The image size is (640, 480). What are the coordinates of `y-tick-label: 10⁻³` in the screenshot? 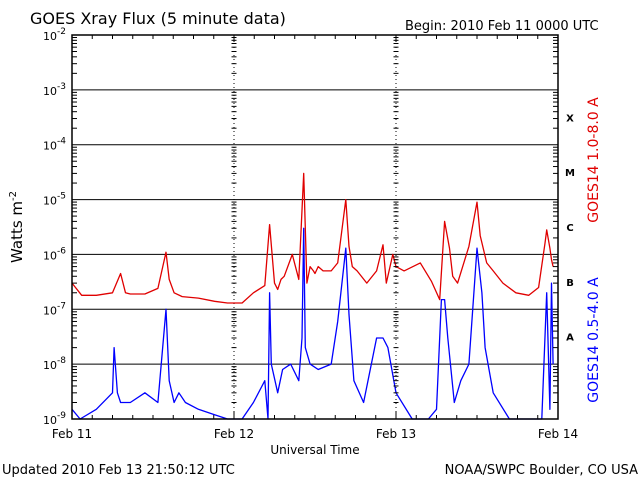 It's located at (54, 90).